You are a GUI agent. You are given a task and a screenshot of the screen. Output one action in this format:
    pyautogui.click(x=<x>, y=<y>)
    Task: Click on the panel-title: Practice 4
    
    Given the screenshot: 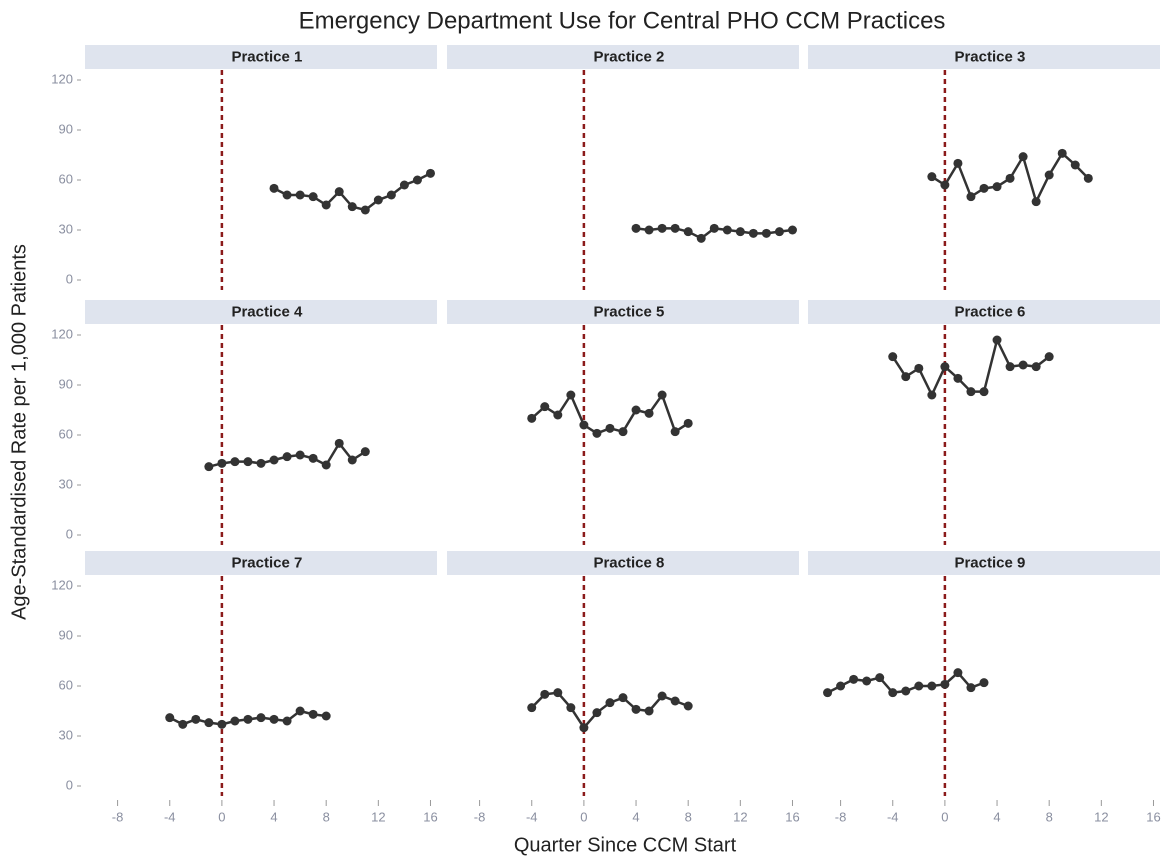 What is the action you would take?
    pyautogui.click(x=267, y=311)
    